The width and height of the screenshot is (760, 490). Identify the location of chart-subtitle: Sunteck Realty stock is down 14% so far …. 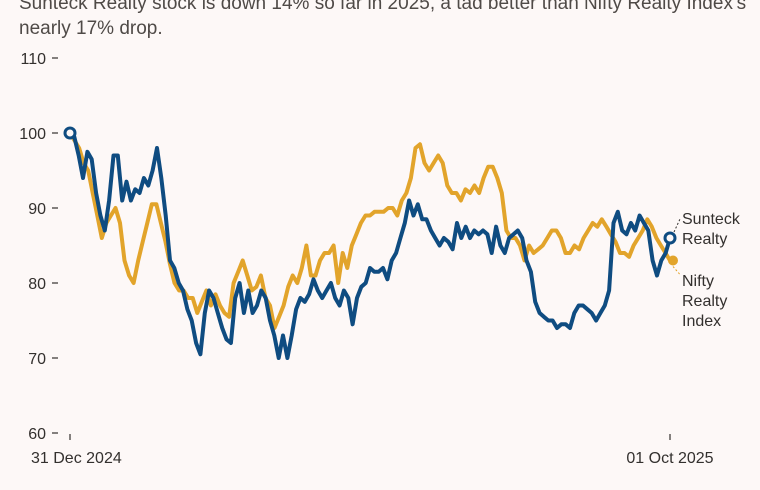
(383, 19).